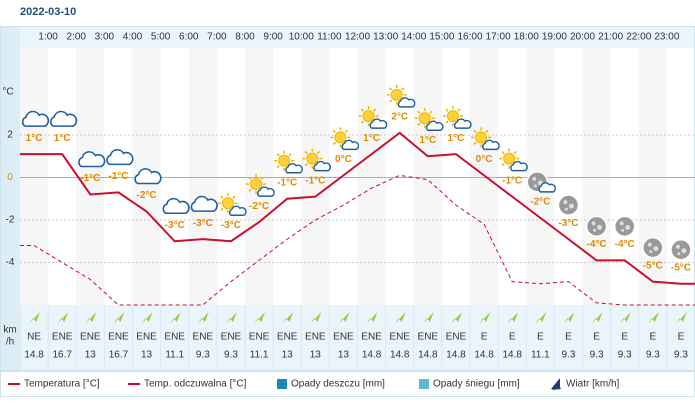 The height and width of the screenshot is (408, 695). Describe the element at coordinates (62, 138) in the screenshot. I see `temperature-label: 1°C` at that location.